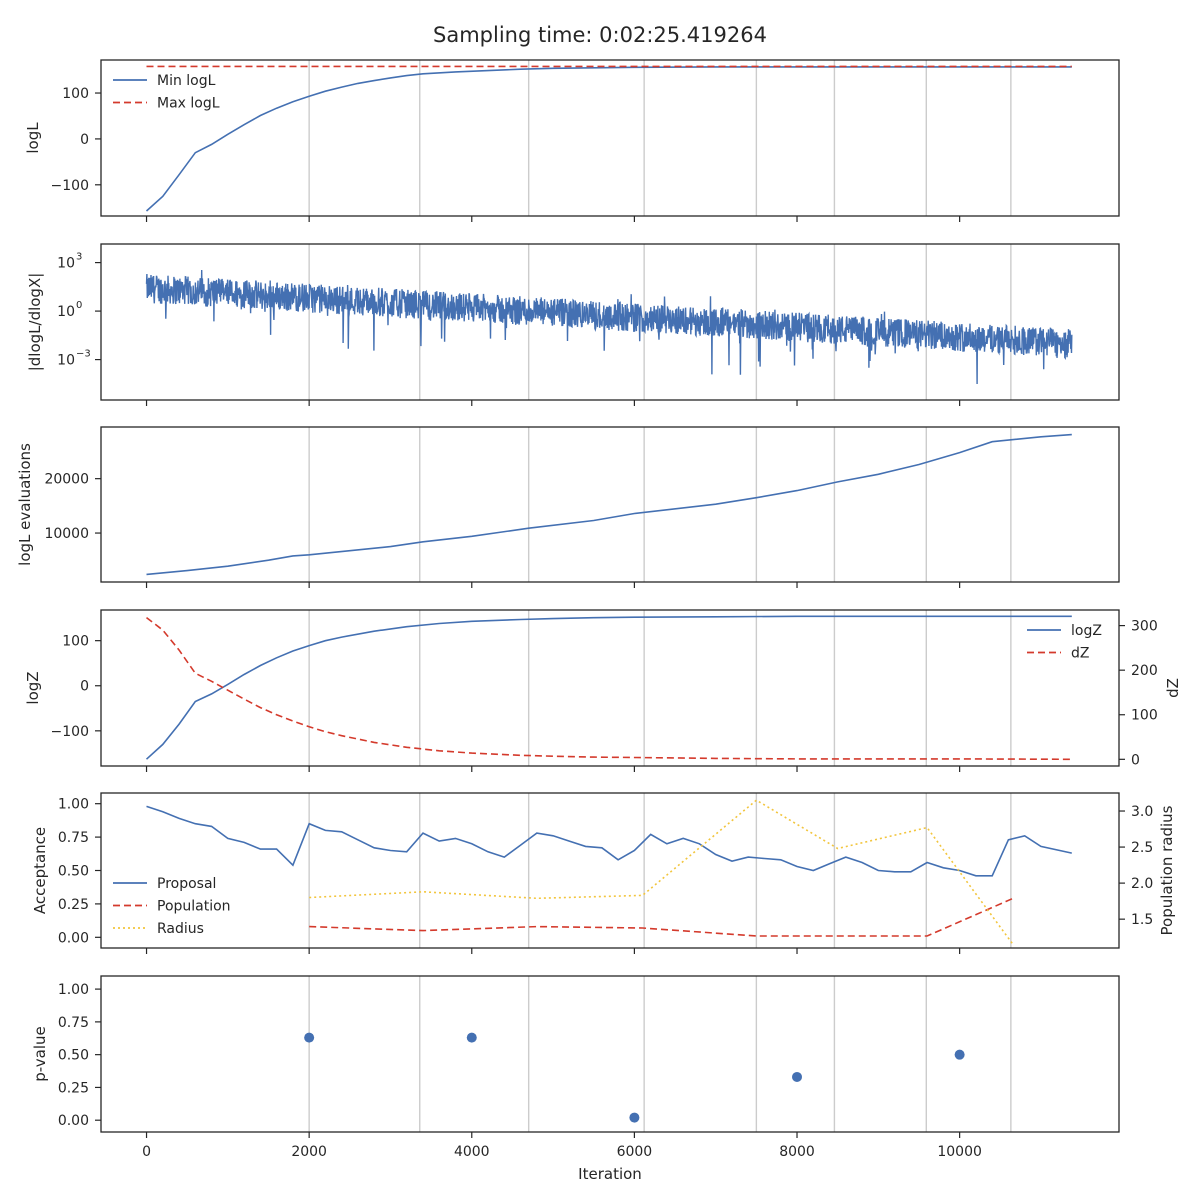 This screenshot has width=1200, height=1200. I want to click on legend-label: Radius, so click(180, 929).